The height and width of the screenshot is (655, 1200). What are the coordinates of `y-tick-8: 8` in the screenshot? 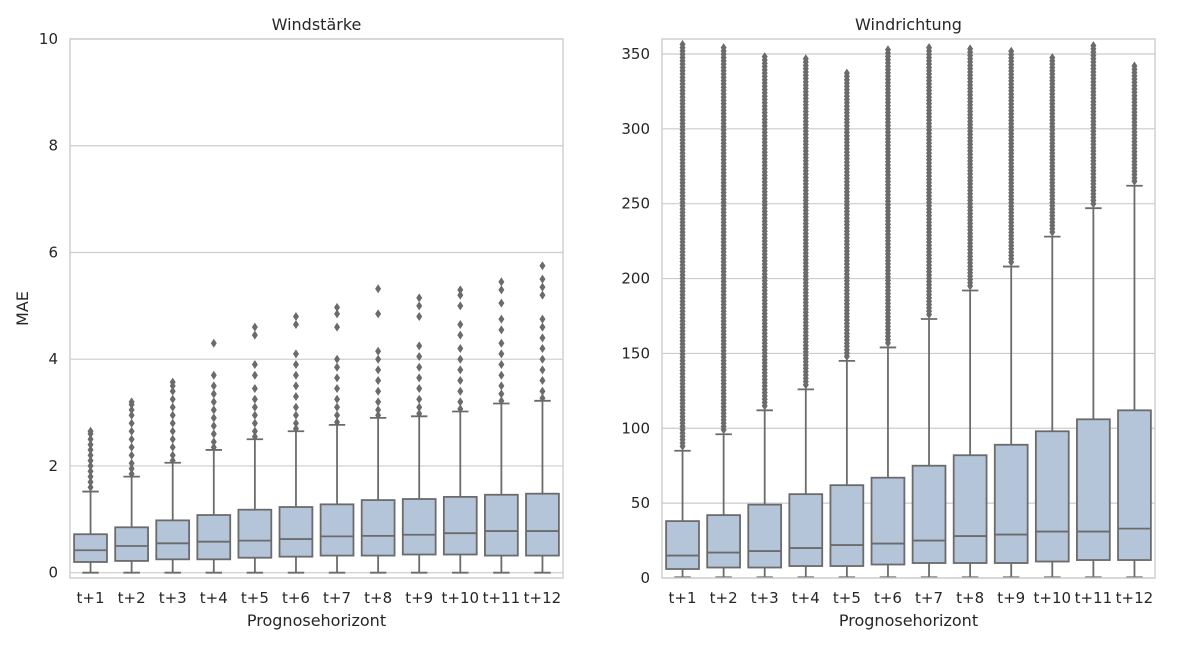 It's located at (53, 146).